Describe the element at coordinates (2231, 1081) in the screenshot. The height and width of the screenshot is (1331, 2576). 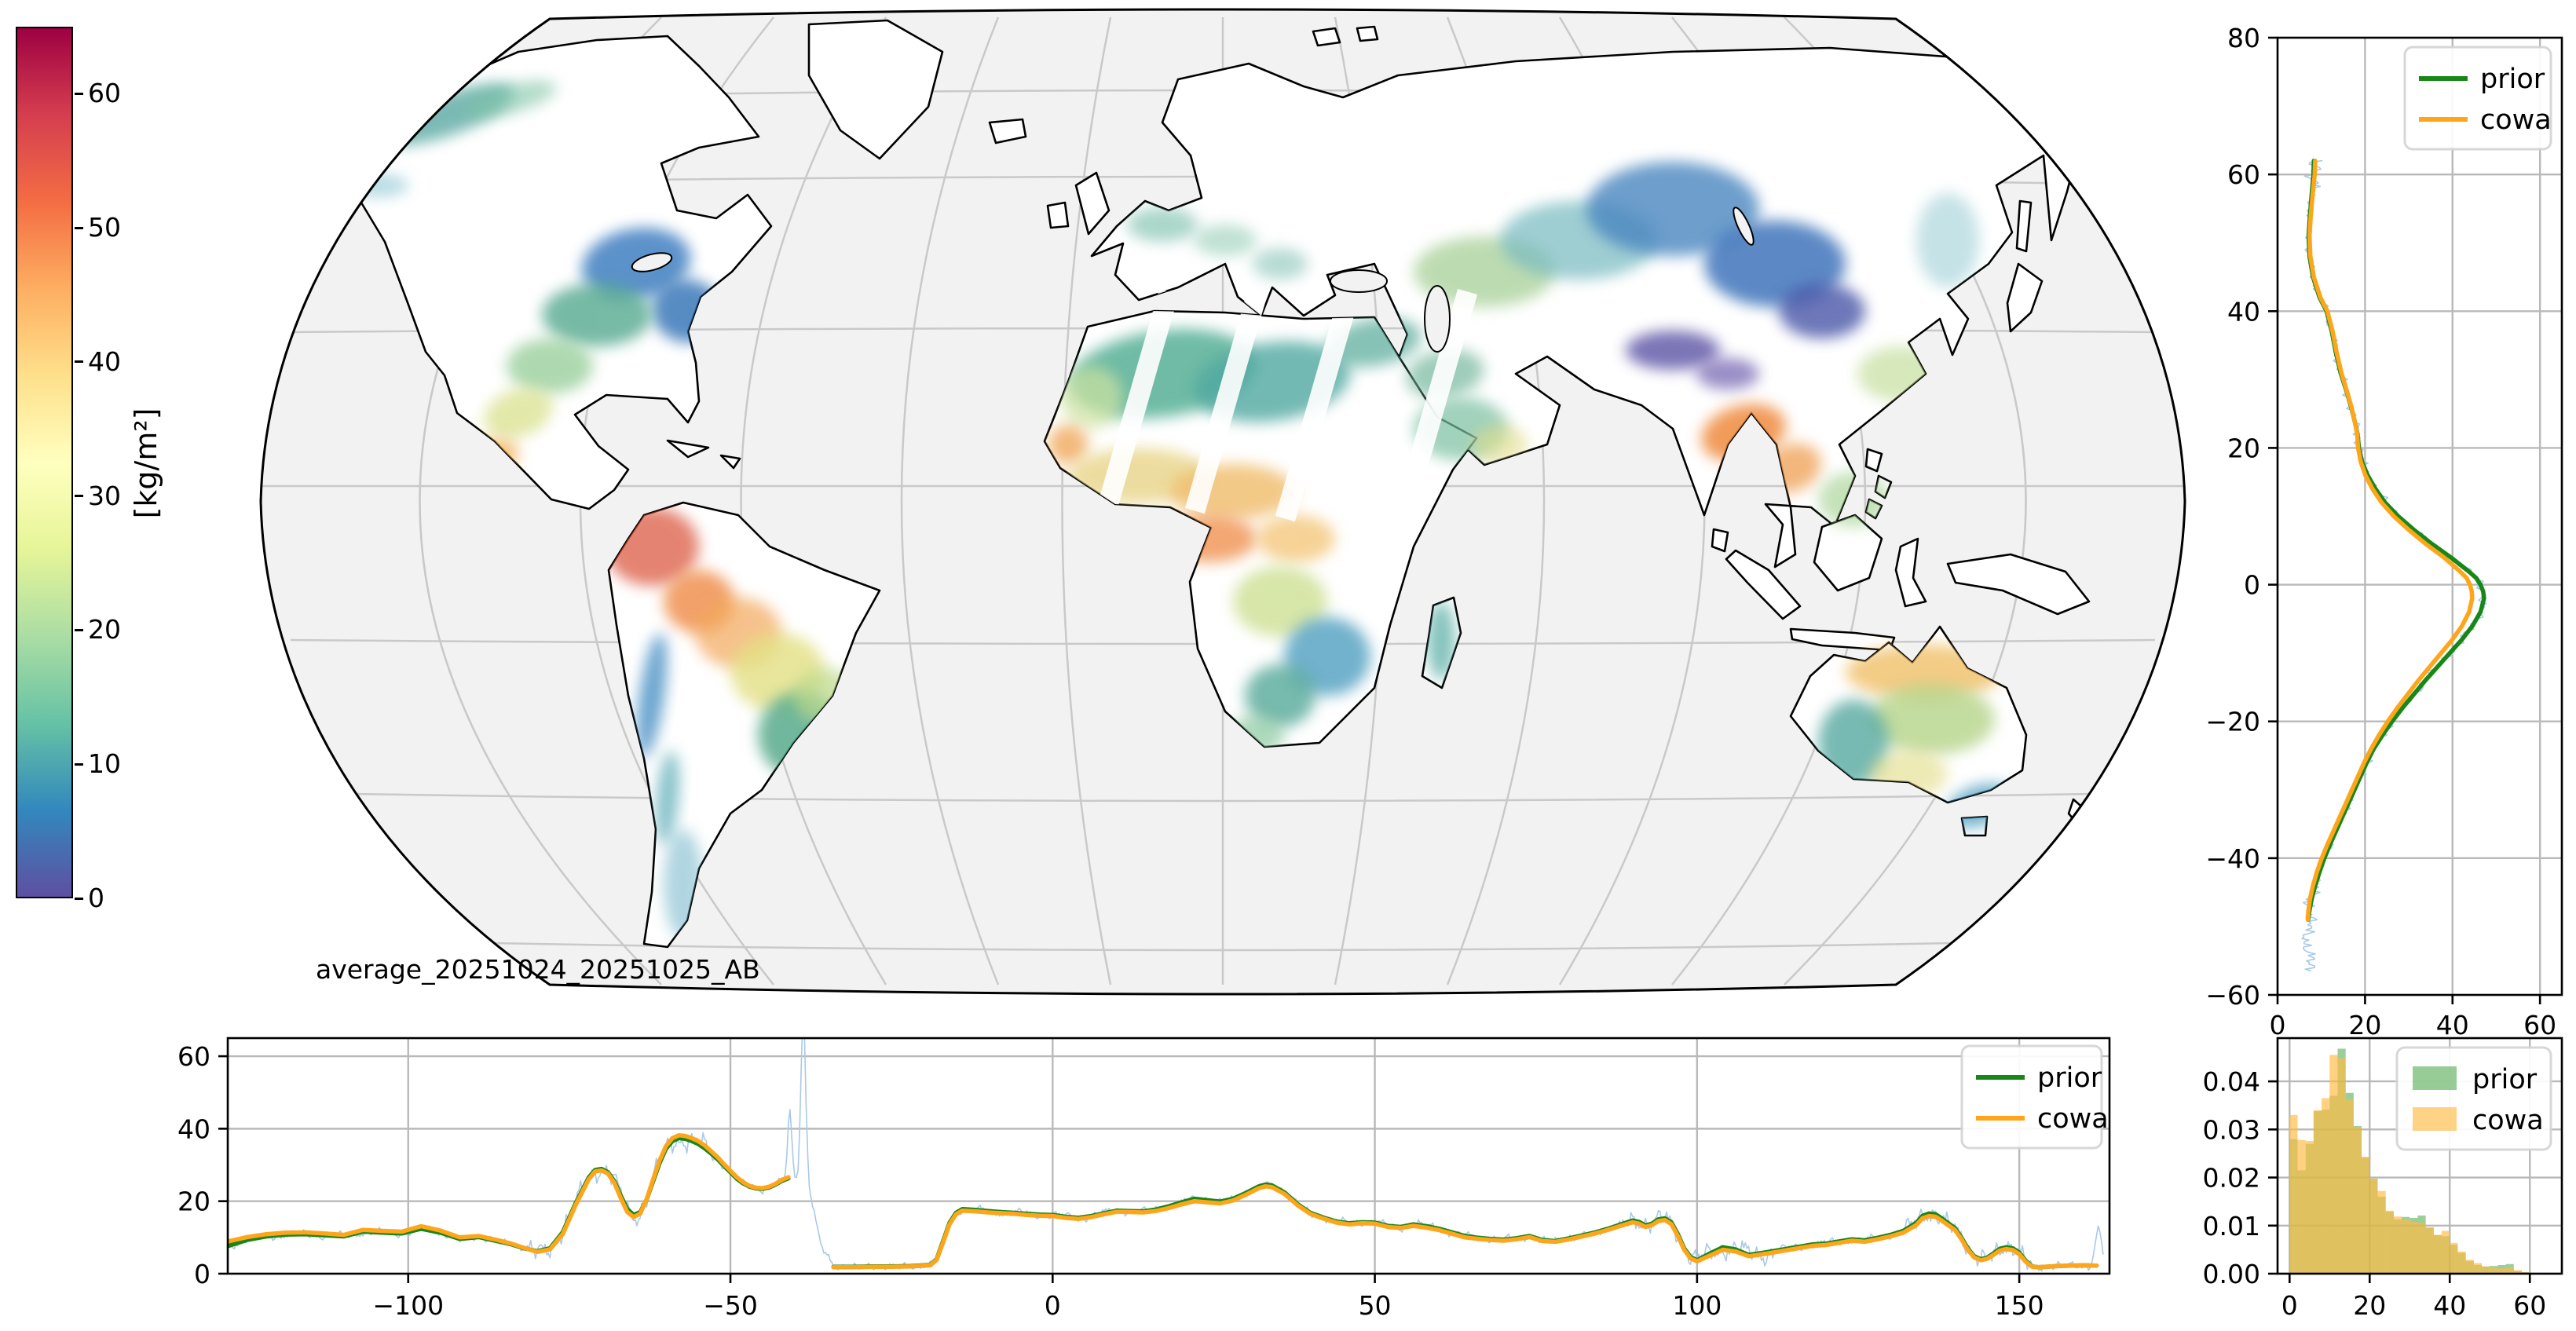
I see `svg-text: 0.04` at that location.